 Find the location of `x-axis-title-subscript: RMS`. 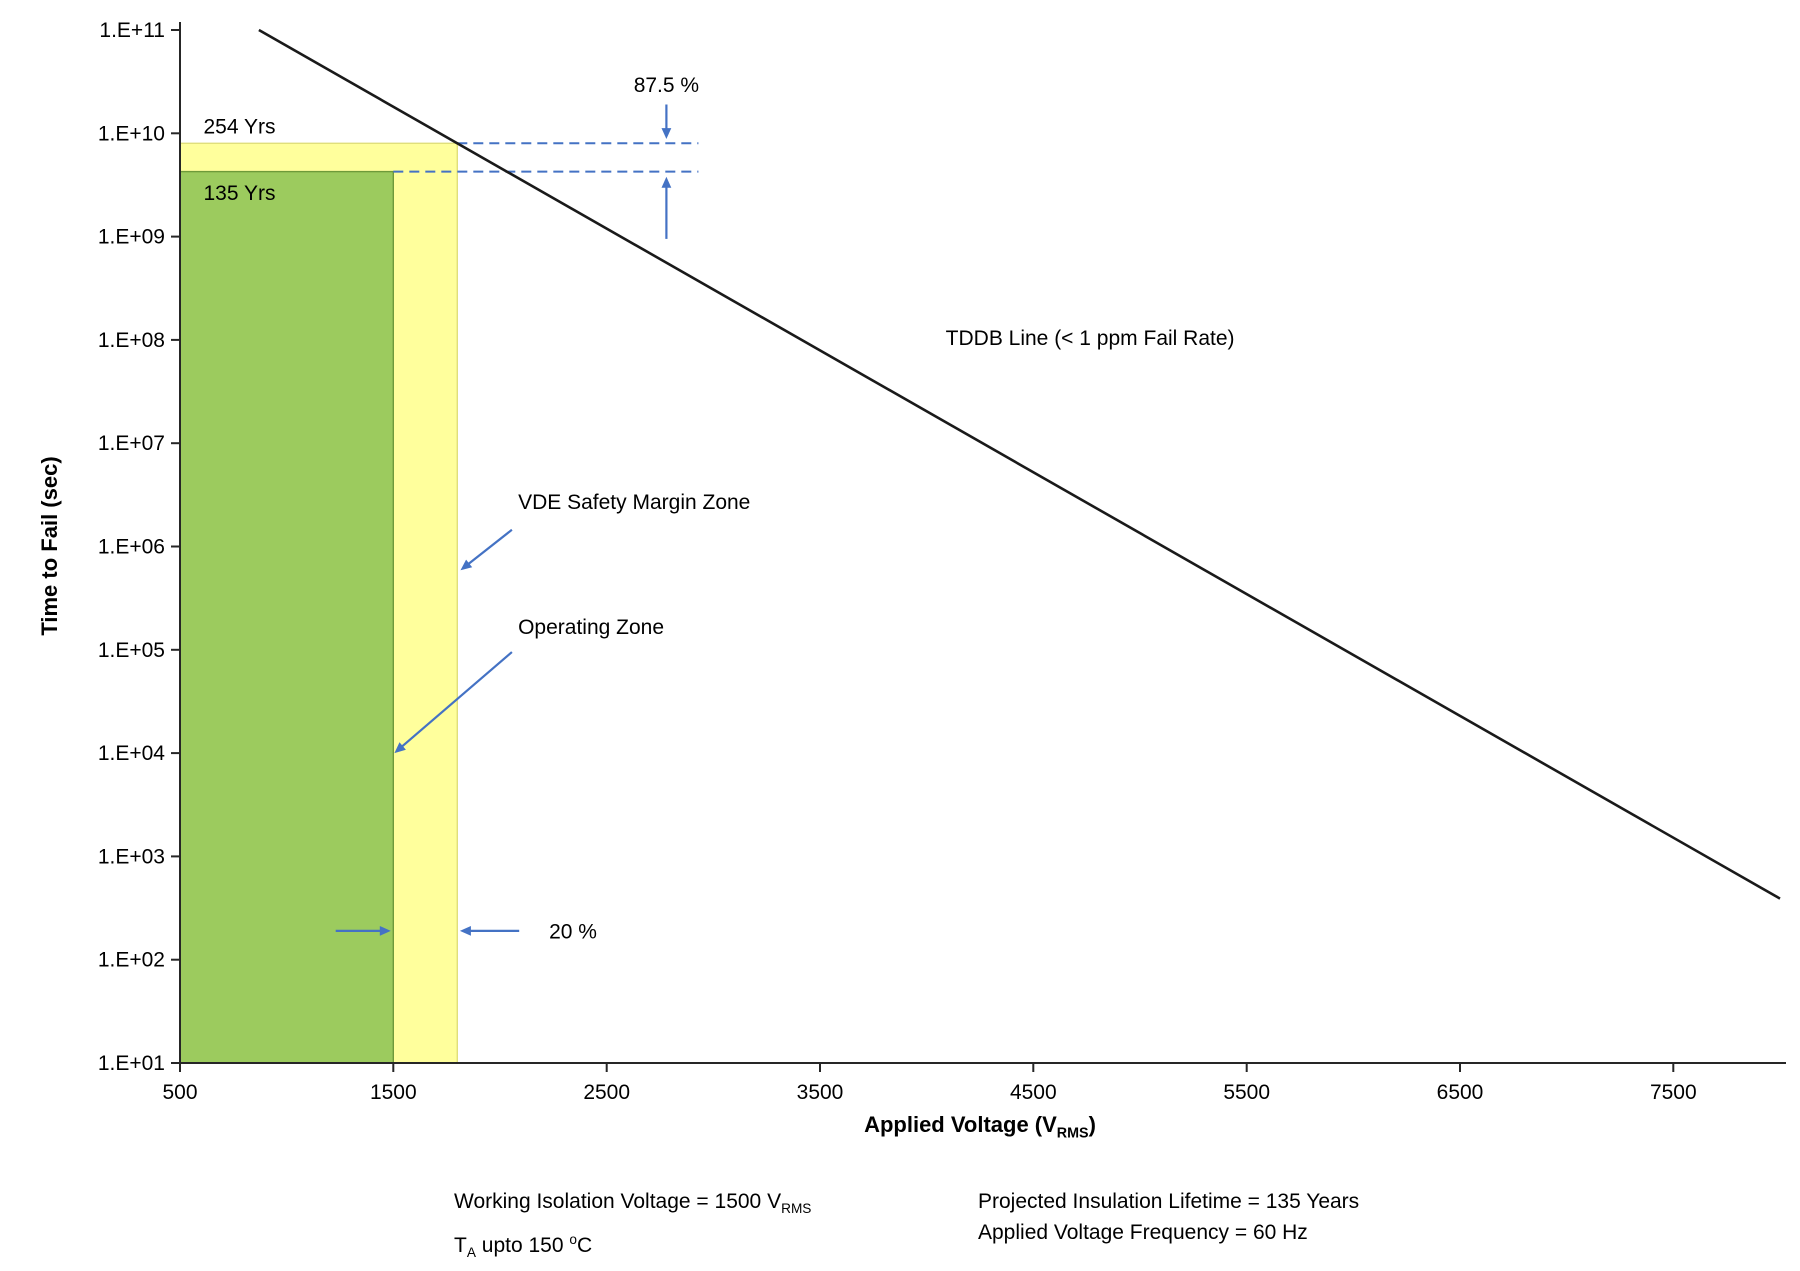

x-axis-title-subscript: RMS is located at coordinates (1072, 1133).